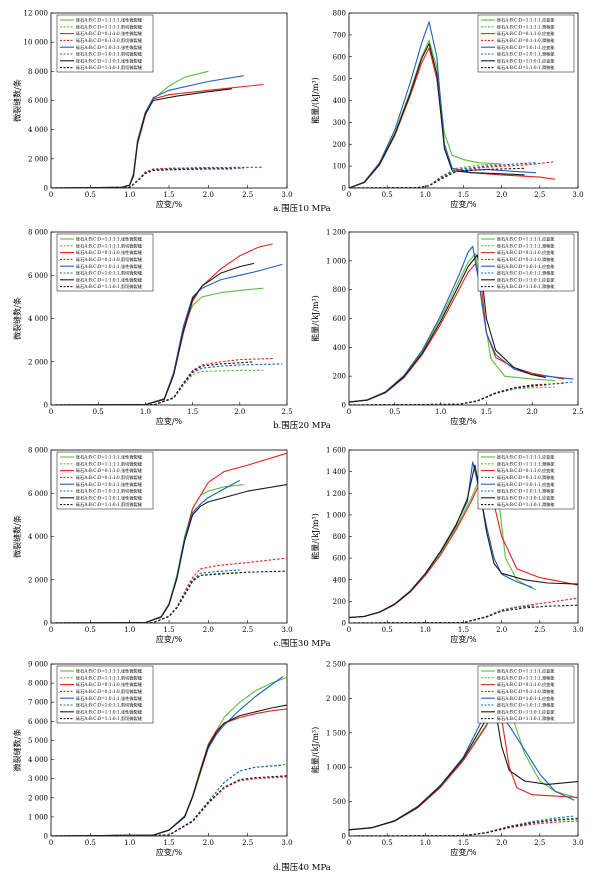 The height and width of the screenshot is (879, 605). What do you see at coordinates (38, 779) in the screenshot?
I see `y-tick-label: 3 000` at bounding box center [38, 779].